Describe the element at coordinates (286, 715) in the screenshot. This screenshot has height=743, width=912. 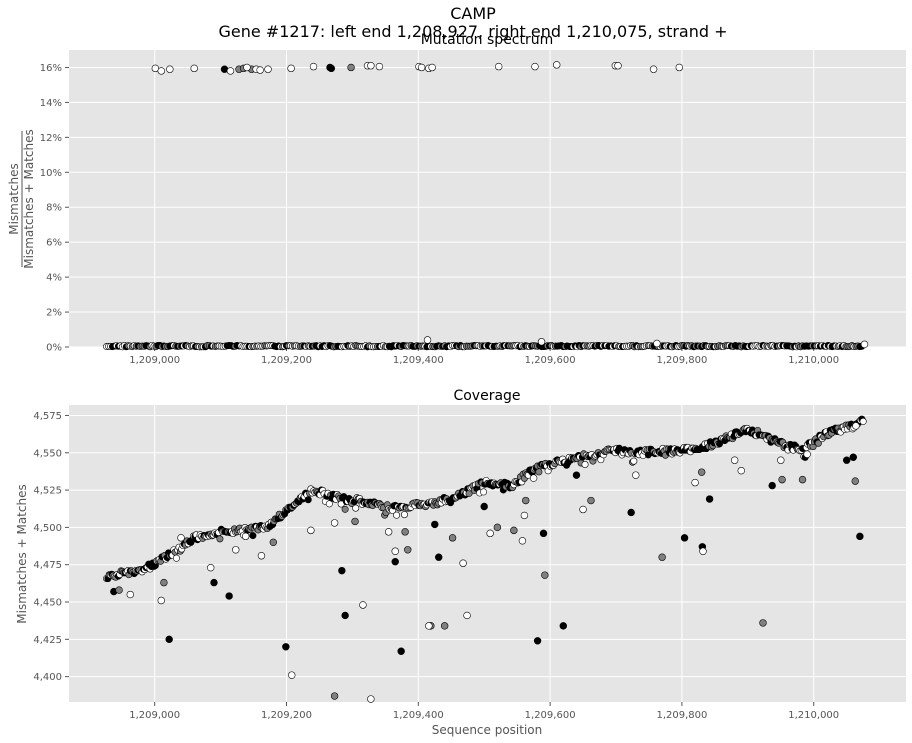
I see `coverage-xtick-label: 1,209,200` at that location.